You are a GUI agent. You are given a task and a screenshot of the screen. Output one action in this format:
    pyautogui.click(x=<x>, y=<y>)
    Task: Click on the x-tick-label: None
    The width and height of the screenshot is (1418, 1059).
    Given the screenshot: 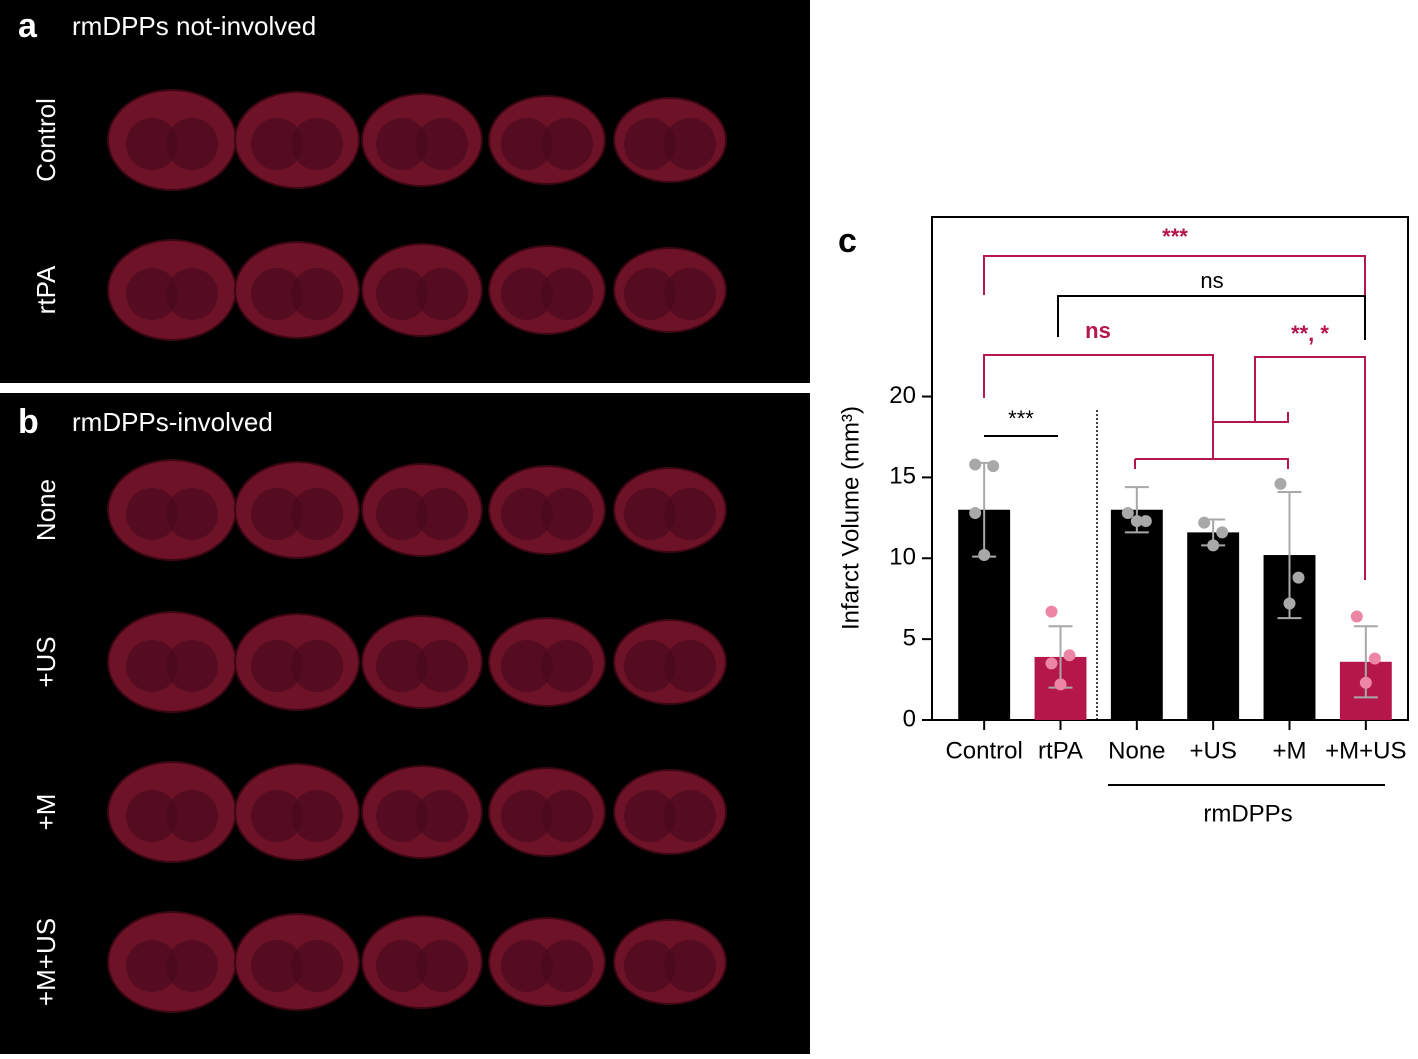 What is the action you would take?
    pyautogui.click(x=1136, y=750)
    